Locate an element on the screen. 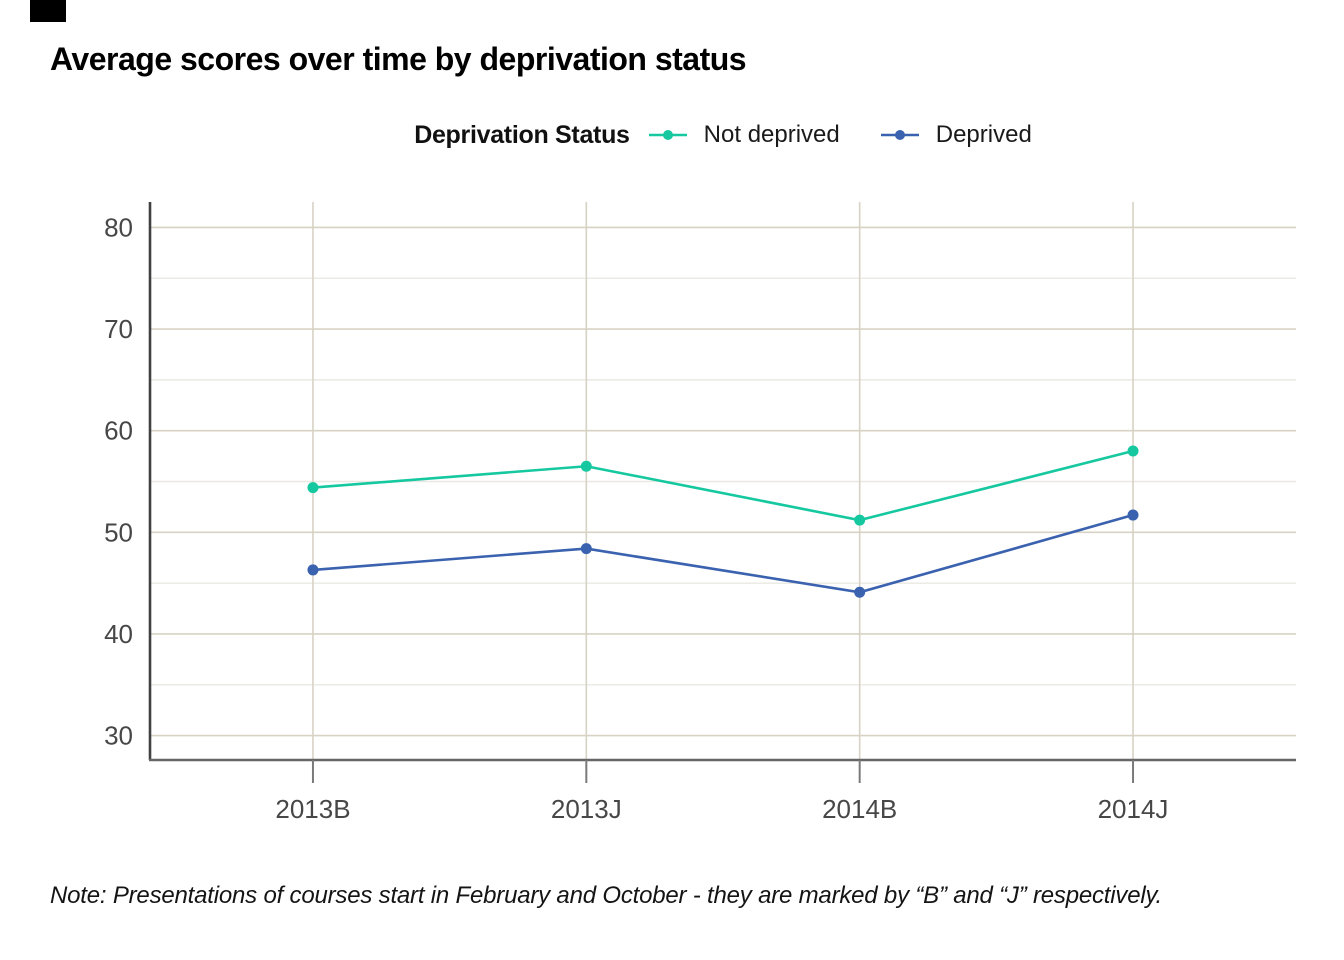 The height and width of the screenshot is (960, 1344). y-tick-label: 70 is located at coordinates (118, 329).